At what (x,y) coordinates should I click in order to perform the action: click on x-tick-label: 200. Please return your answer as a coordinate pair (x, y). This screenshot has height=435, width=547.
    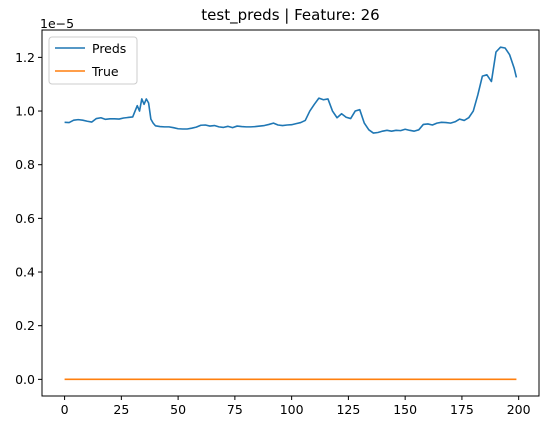
    Looking at the image, I should click on (519, 409).